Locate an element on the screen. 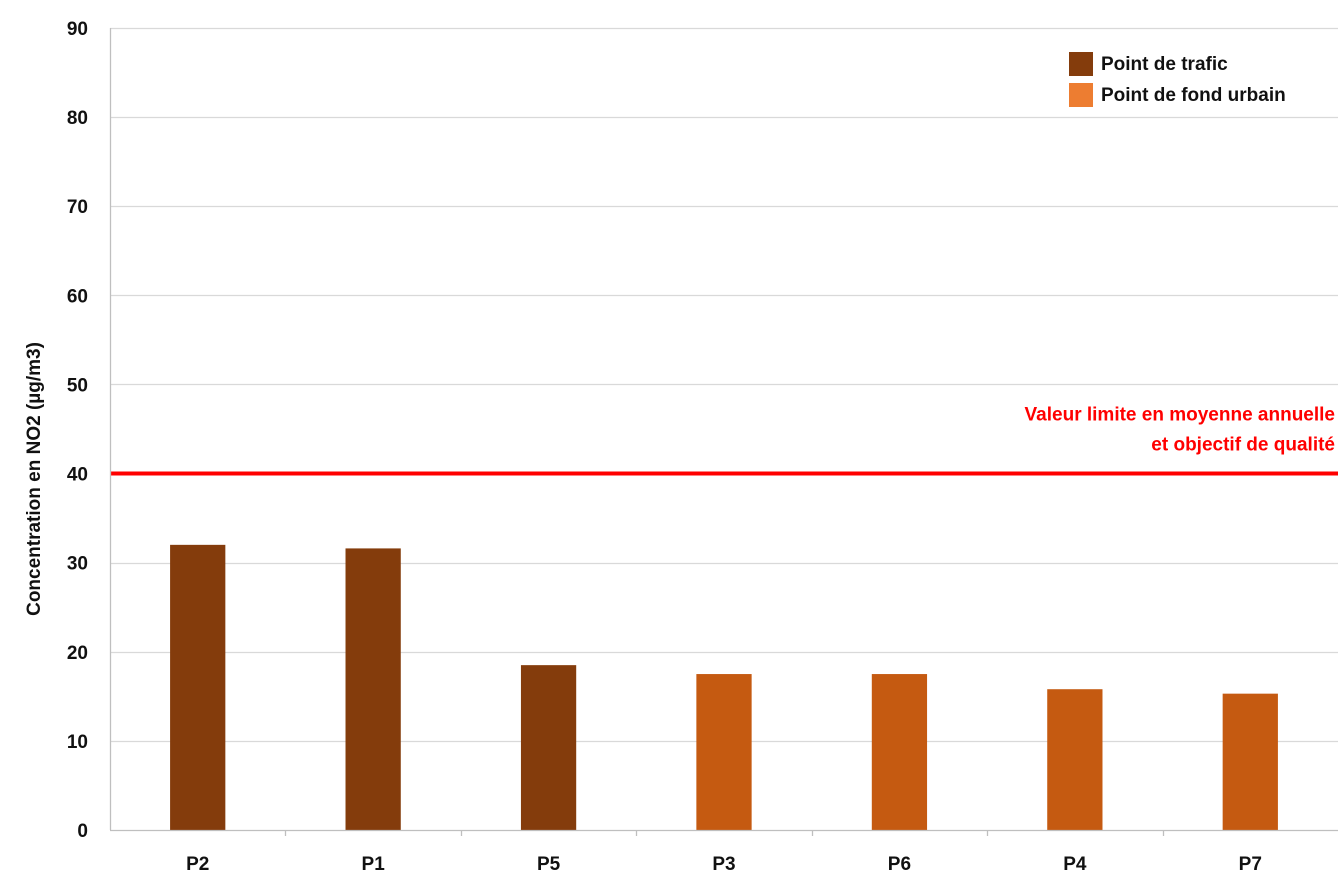  y-tick-label-0: 0 is located at coordinates (82, 831).